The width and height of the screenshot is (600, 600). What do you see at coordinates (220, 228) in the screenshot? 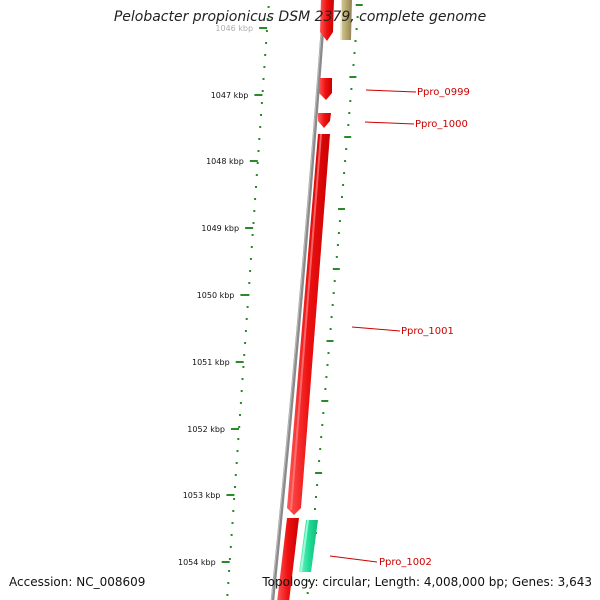
I see `ruler-tick-label: 1049 kbp` at bounding box center [220, 228].